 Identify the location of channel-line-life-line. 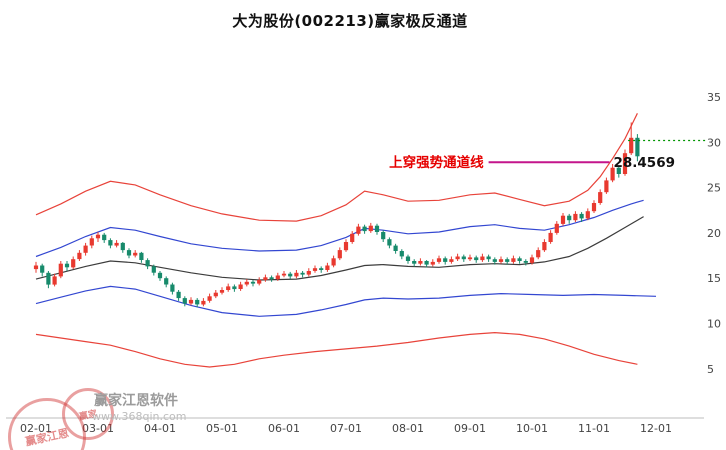
(339, 248).